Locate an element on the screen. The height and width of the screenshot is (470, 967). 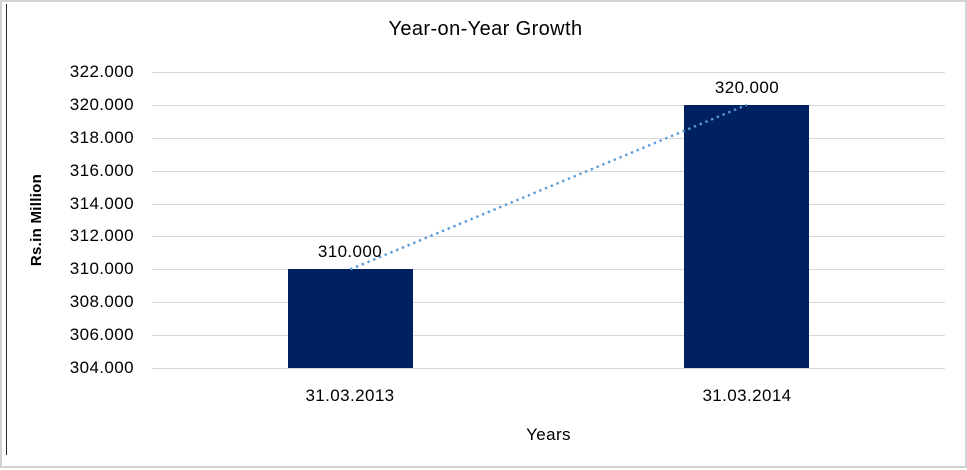
x-tick-label: 31.03.2014 is located at coordinates (747, 395).